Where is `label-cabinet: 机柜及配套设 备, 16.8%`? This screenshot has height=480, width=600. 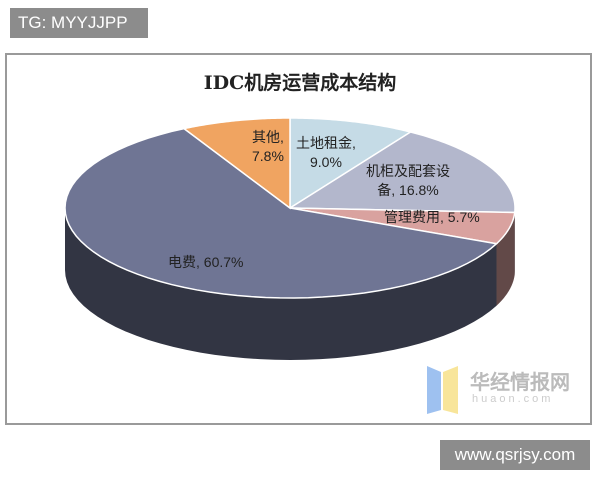
label-cabinet: 机柜及配套设 备, 16.8% is located at coordinates (408, 180).